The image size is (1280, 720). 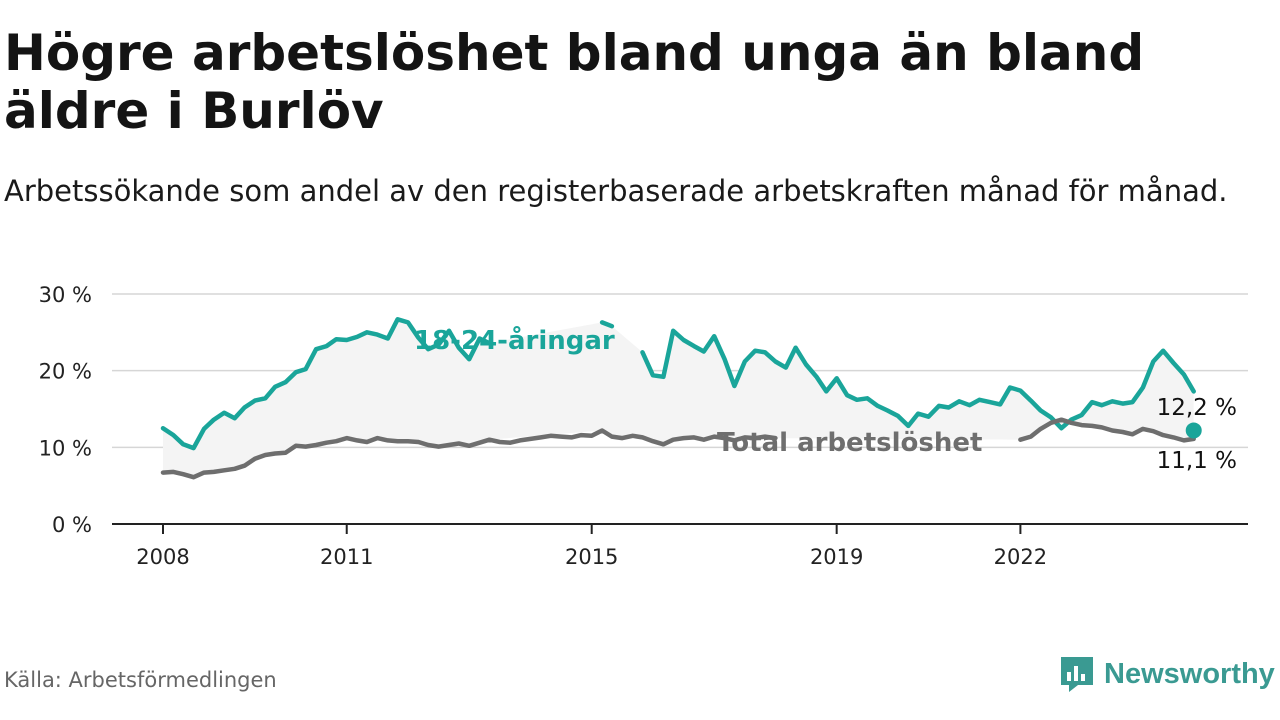 What do you see at coordinates (65, 372) in the screenshot?
I see `y-tick-label: 20 %` at bounding box center [65, 372].